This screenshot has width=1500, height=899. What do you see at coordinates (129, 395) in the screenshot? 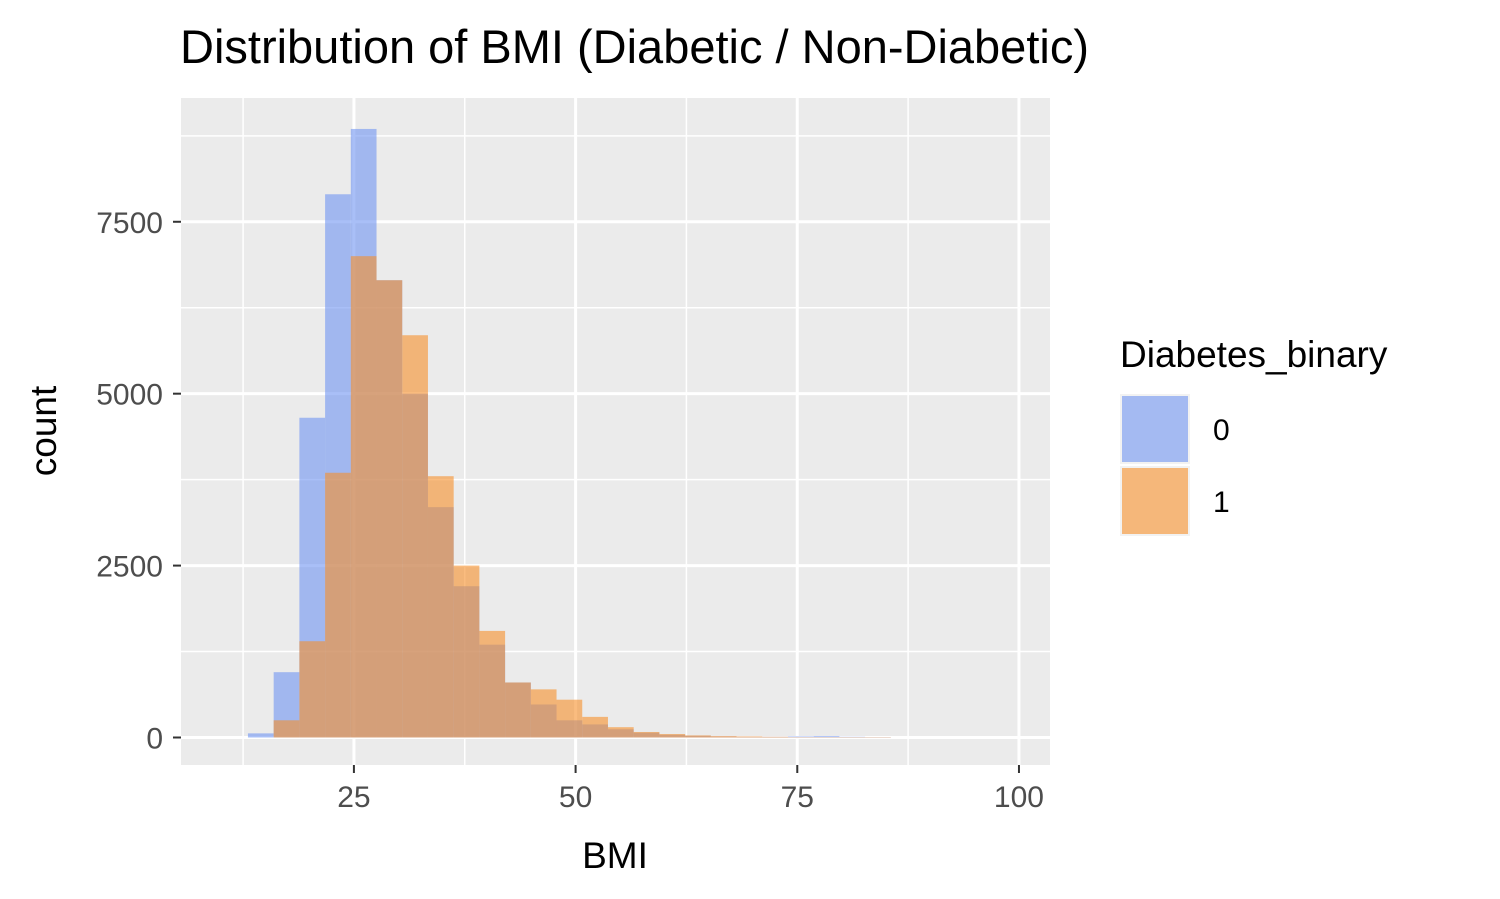
I see `y-tick-label-2: 5000` at bounding box center [129, 395].